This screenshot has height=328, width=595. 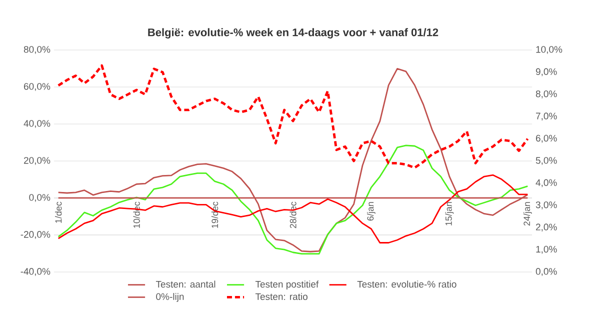 I want to click on legend-label: Testen: ratio, so click(x=281, y=296).